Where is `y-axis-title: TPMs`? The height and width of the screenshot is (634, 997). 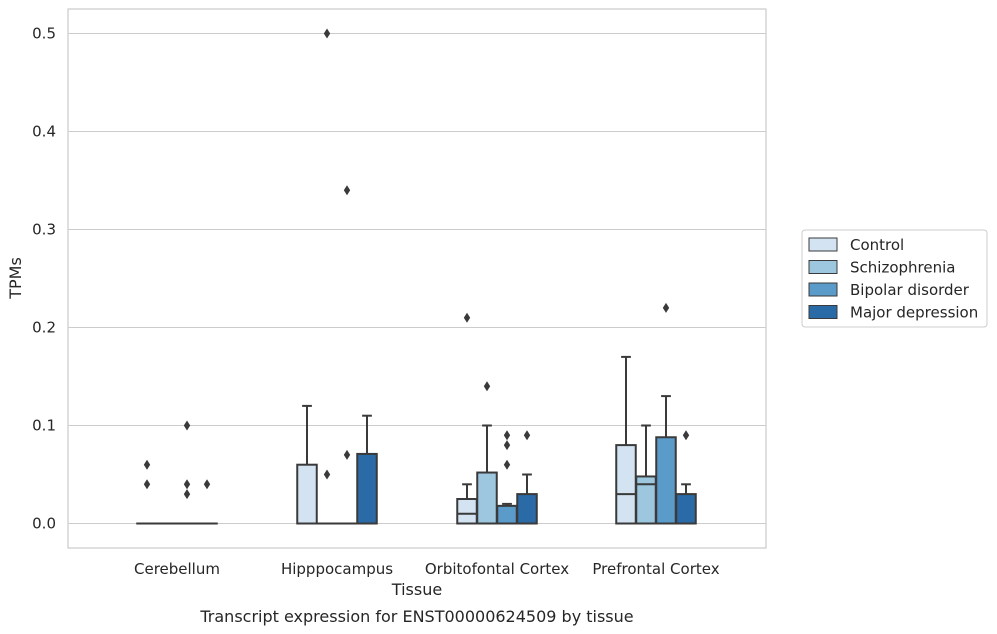 y-axis-title: TPMs is located at coordinates (15, 278).